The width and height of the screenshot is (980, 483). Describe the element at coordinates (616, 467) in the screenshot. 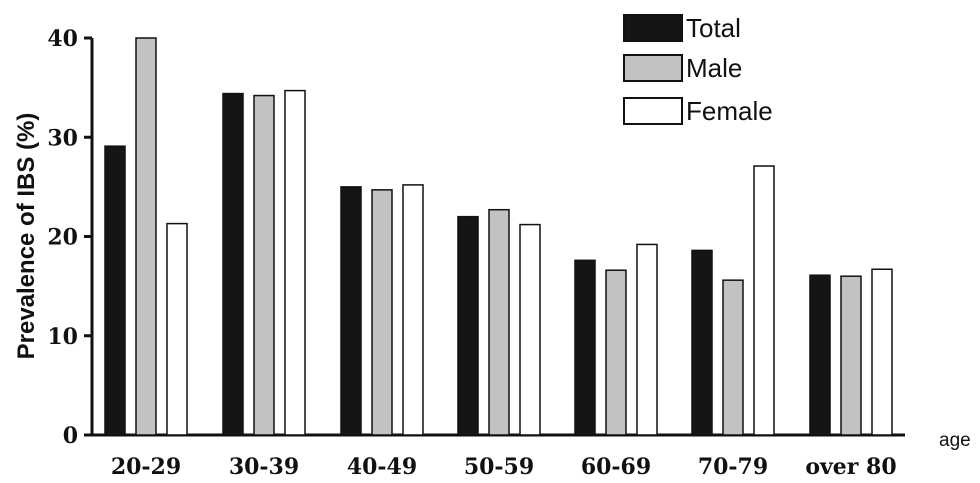

I see `x-tick-label: 60-69` at that location.